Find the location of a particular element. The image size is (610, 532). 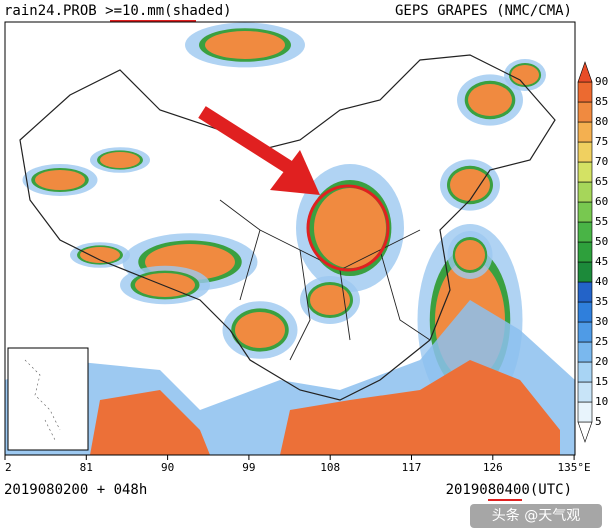

colorbar-label: 30 is located at coordinates (601, 321).